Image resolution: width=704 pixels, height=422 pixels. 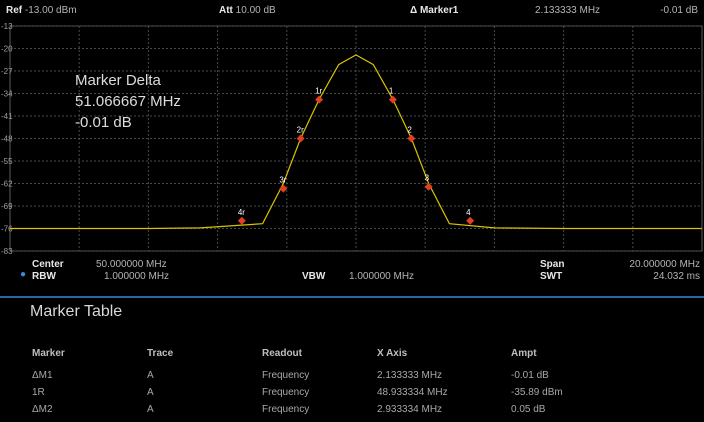 What do you see at coordinates (552, 264) in the screenshot?
I see `span-label: Span` at bounding box center [552, 264].